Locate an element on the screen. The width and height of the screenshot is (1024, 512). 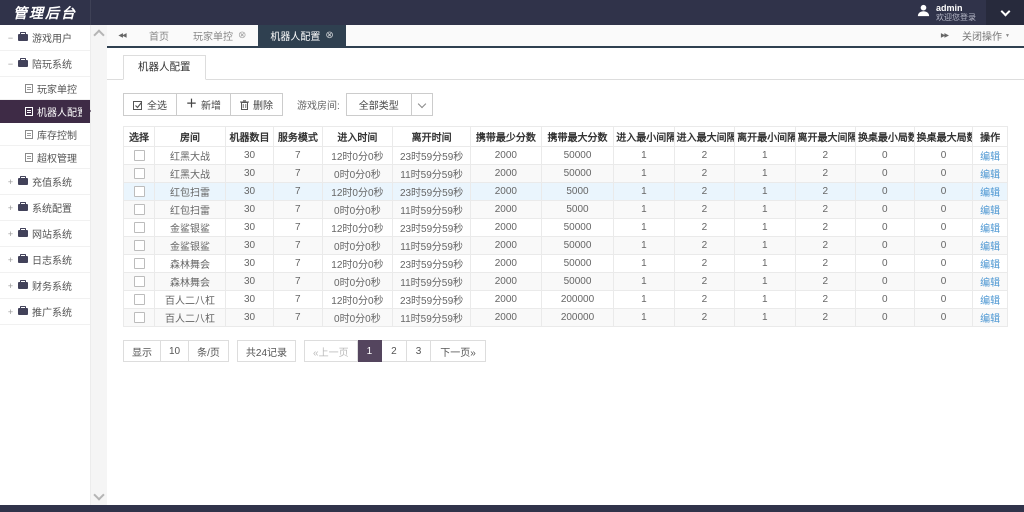
cell-room: 红黑大战 is located at coordinates (190, 173).